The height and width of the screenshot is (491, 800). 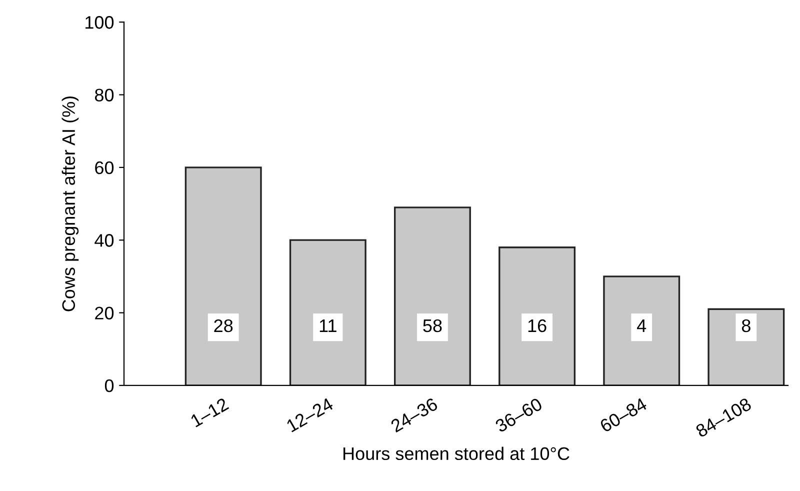 What do you see at coordinates (109, 385) in the screenshot?
I see `y-tick-label: 0` at bounding box center [109, 385].